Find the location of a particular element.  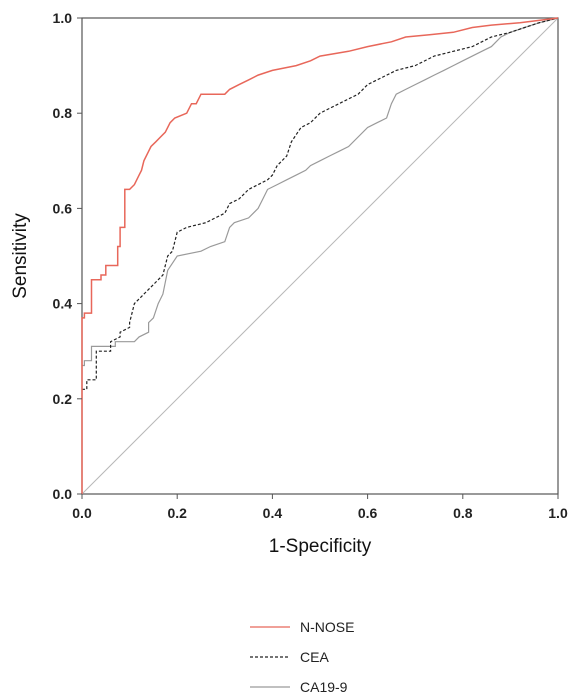

y-tick-label: 0.6 is located at coordinates (63, 208).